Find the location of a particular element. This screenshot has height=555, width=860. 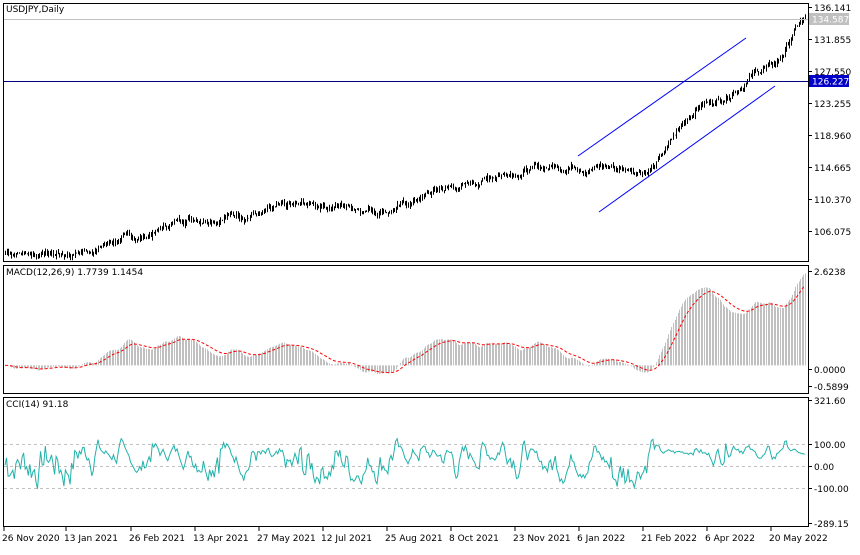

macd-tick: 0.0000 is located at coordinates (830, 371).